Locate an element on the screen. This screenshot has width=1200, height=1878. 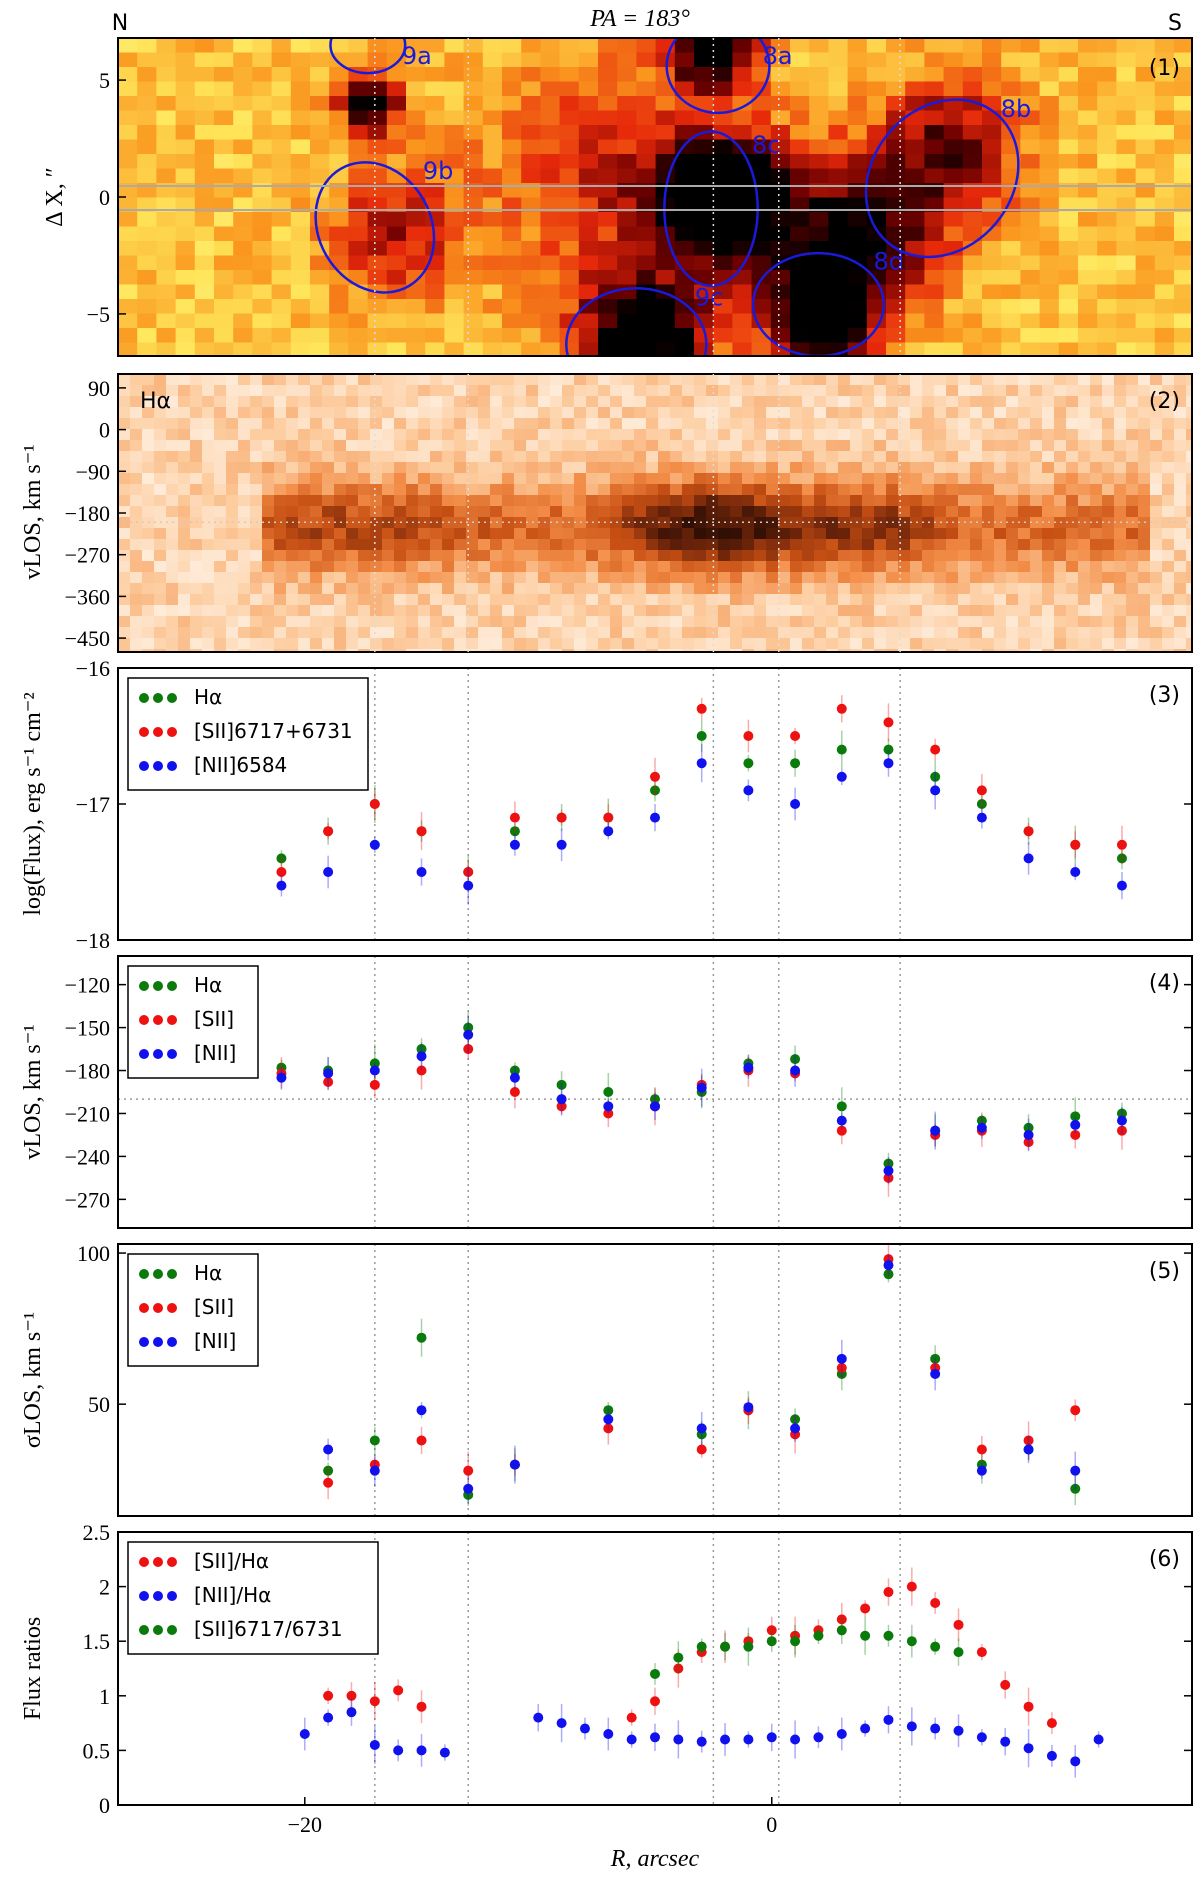
figure-title: PA = 183° is located at coordinates (639, 19).